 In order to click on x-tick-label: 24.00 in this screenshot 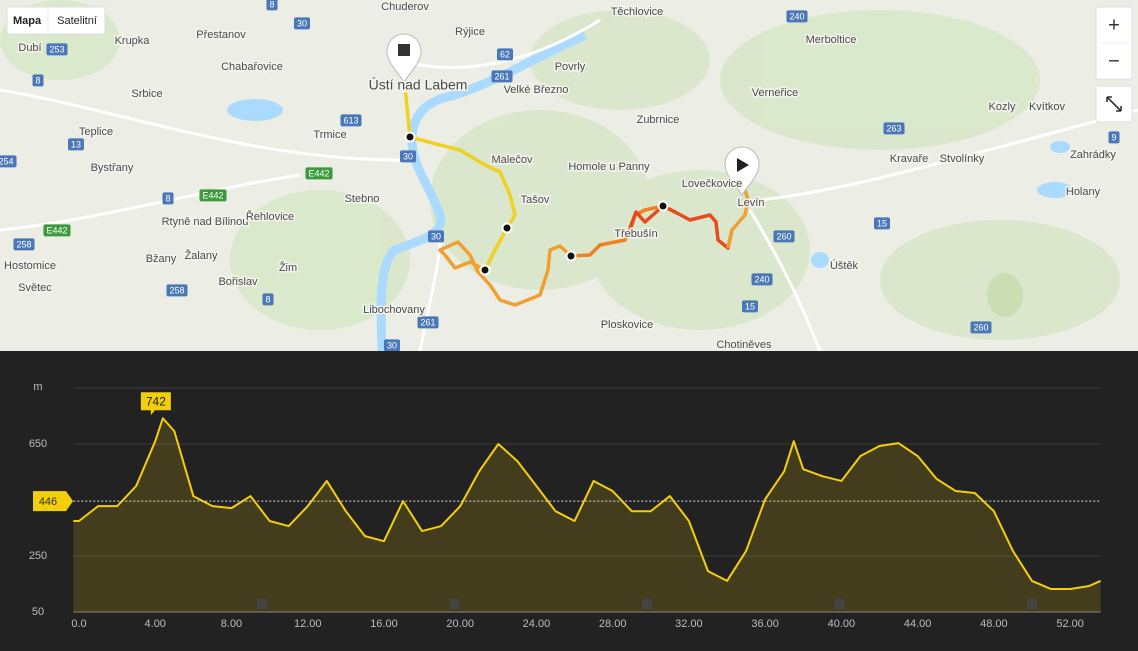, I will do `click(537, 624)`.